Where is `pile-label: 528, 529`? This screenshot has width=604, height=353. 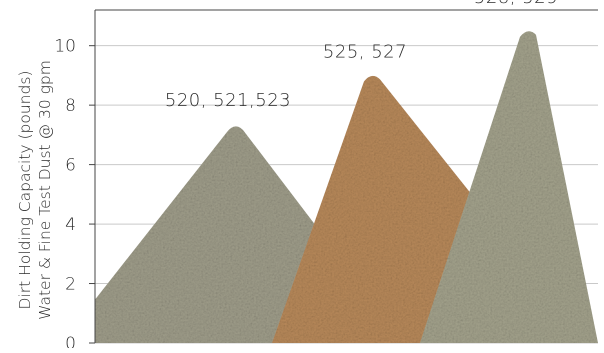 pile-label: 528, 529 is located at coordinates (516, 4).